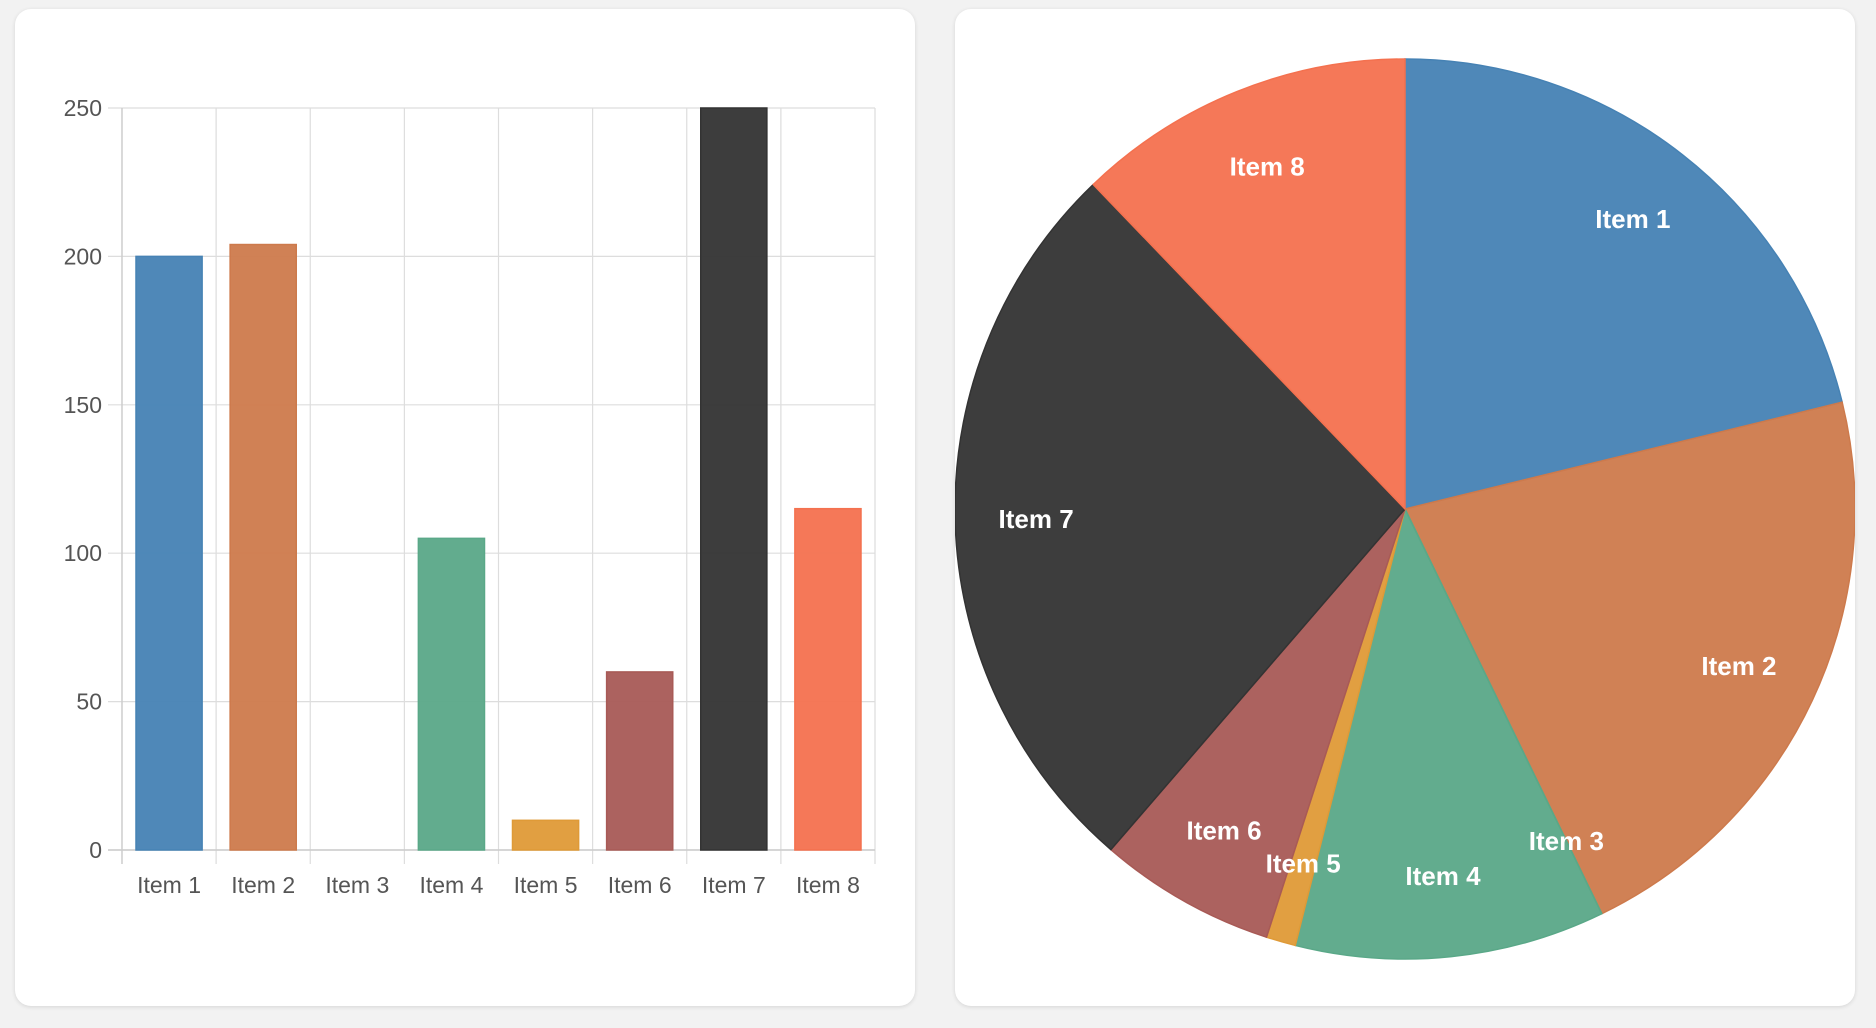  What do you see at coordinates (734, 885) in the screenshot?
I see `x-tick-label: Item 7` at bounding box center [734, 885].